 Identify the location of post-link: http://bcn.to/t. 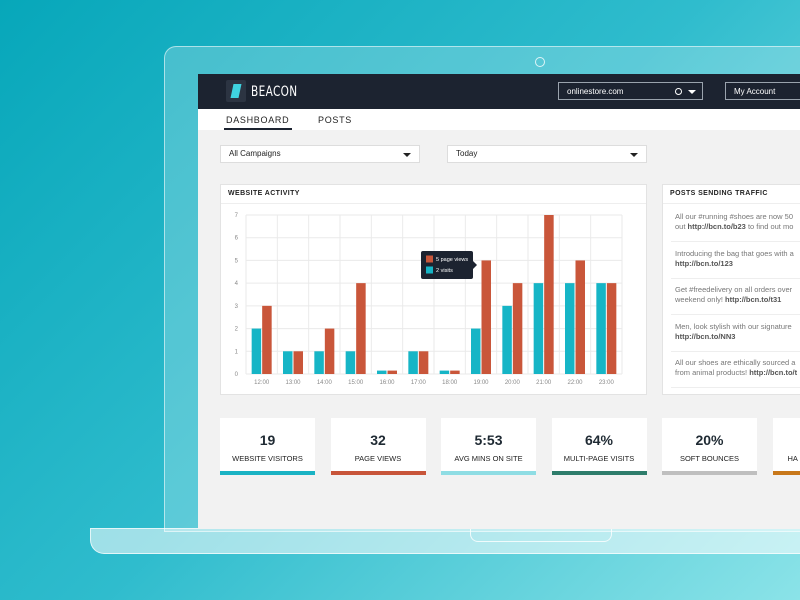
(773, 372).